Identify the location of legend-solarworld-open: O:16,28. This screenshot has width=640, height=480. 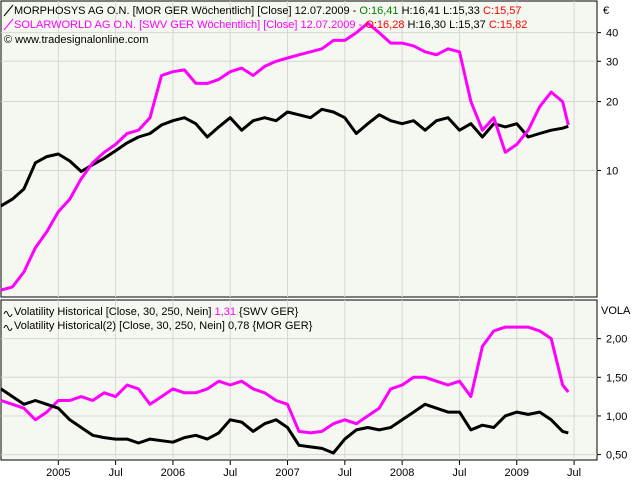
(384, 25).